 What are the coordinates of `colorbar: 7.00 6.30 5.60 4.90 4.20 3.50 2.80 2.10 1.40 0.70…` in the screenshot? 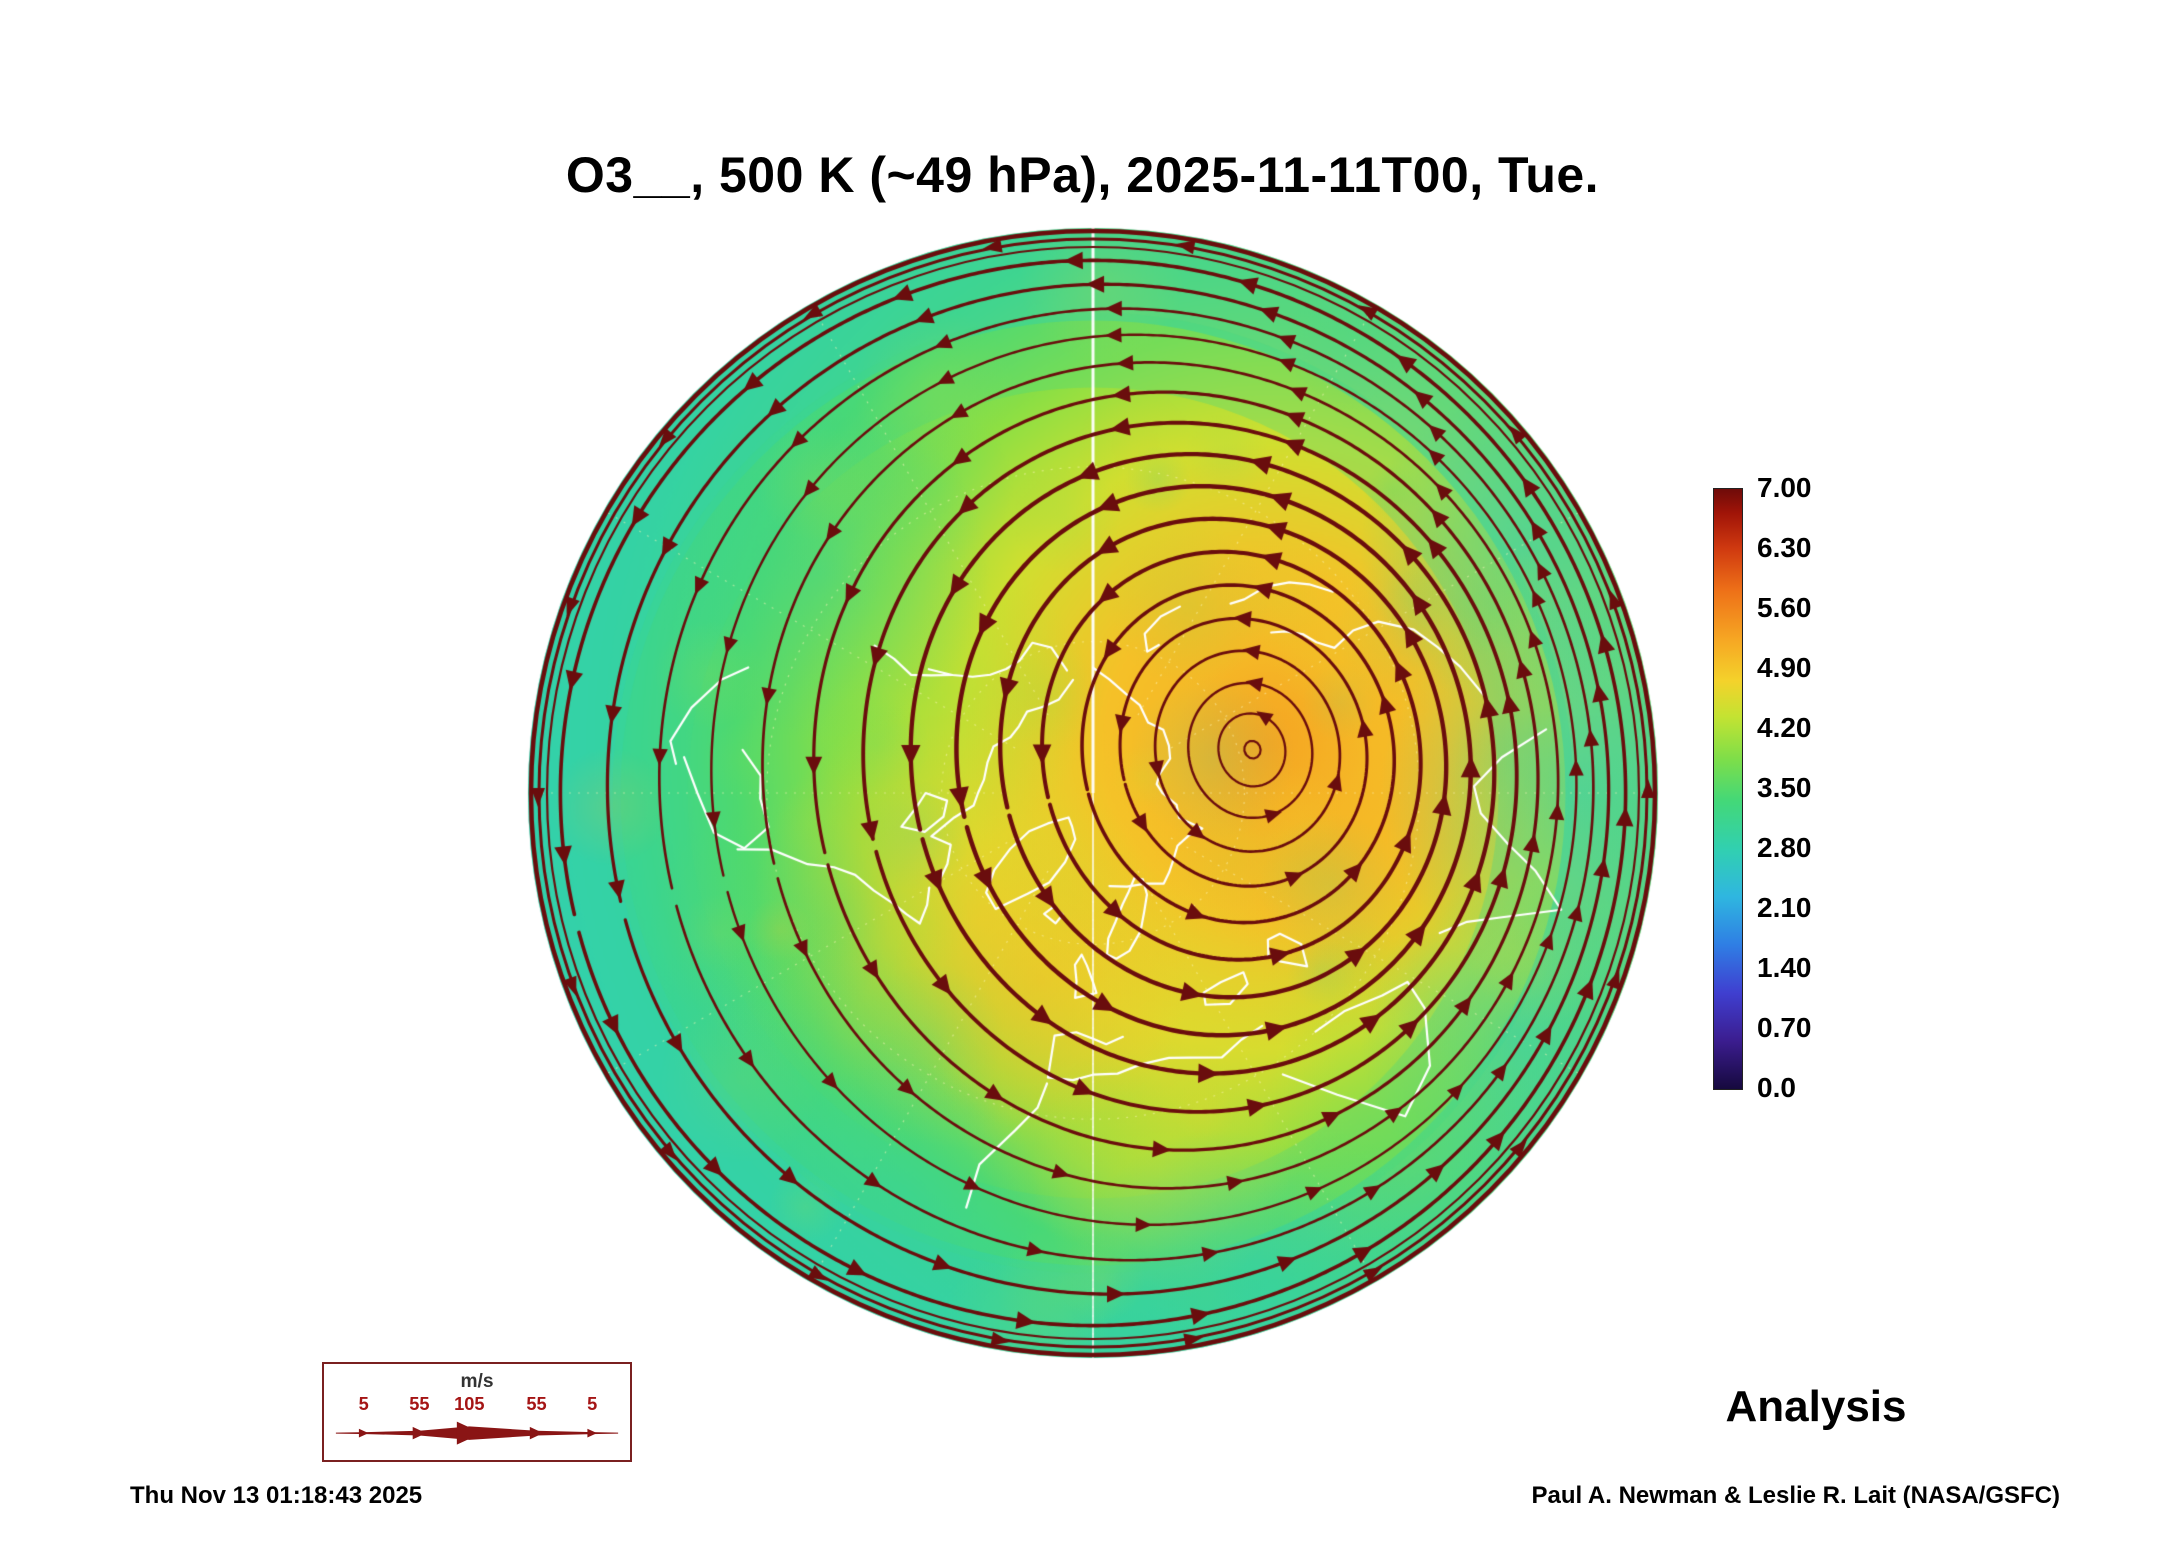 It's located at (1818, 787).